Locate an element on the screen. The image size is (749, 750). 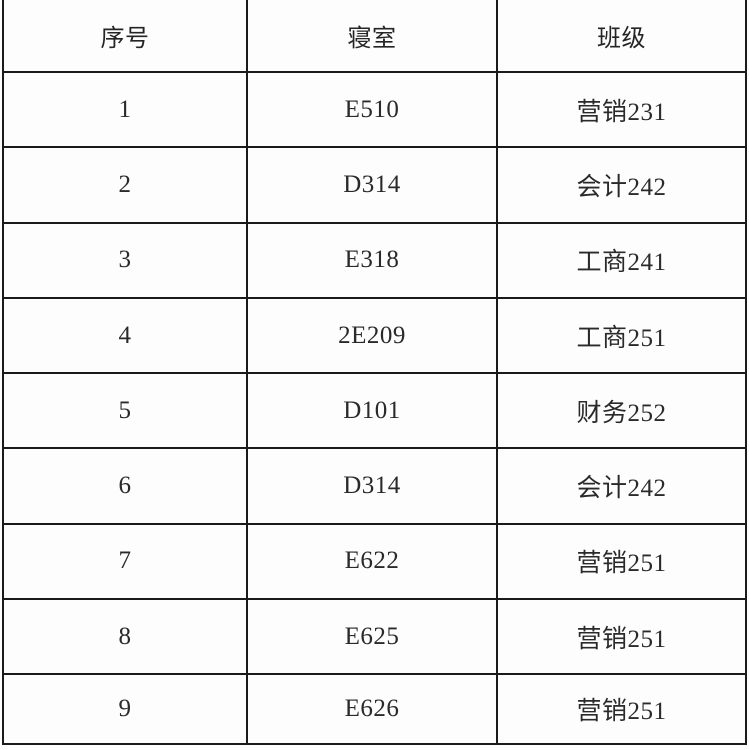
dorm-cell: E318 is located at coordinates (373, 261).